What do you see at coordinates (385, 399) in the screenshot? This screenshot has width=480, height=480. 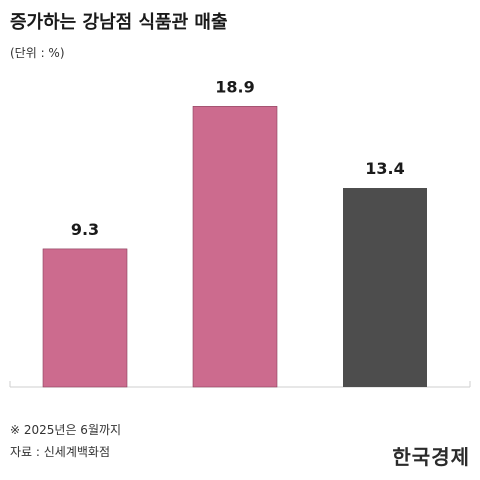 I see `x-tick-label-2025: 2025` at bounding box center [385, 399].